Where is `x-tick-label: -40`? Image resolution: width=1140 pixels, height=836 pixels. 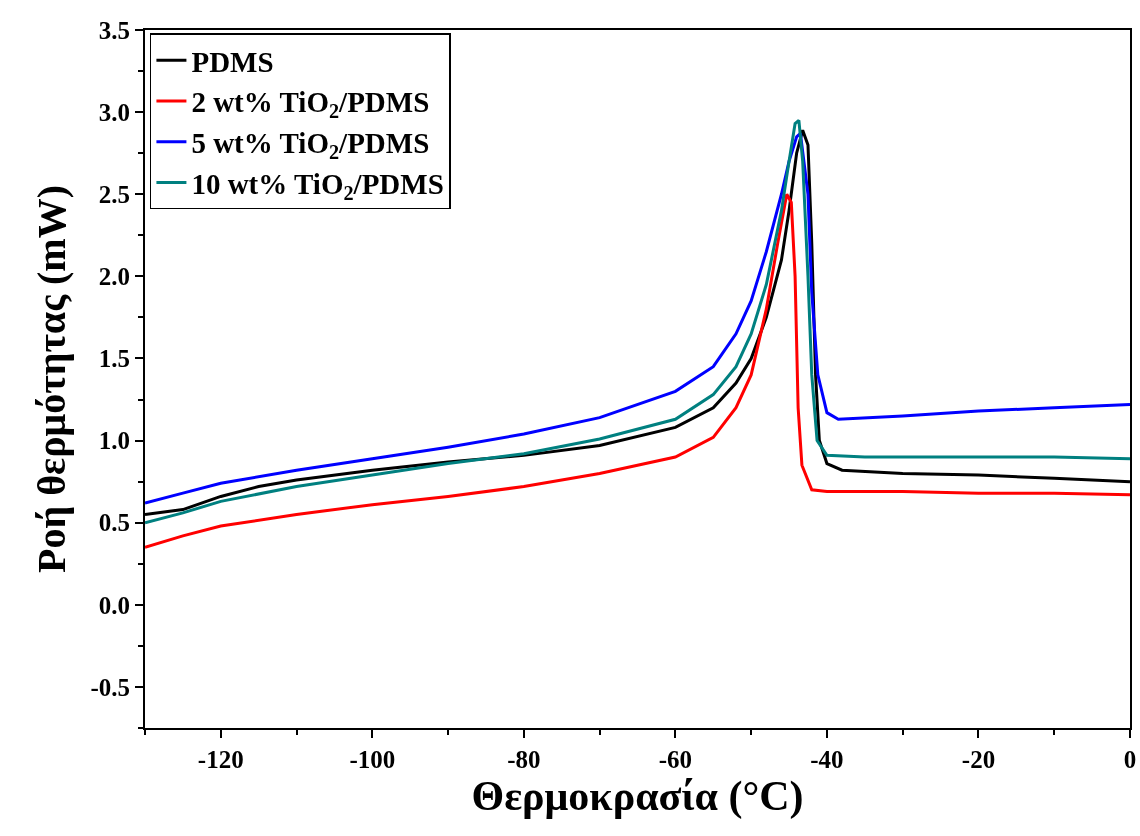
x-tick-label: -40 is located at coordinates (827, 759).